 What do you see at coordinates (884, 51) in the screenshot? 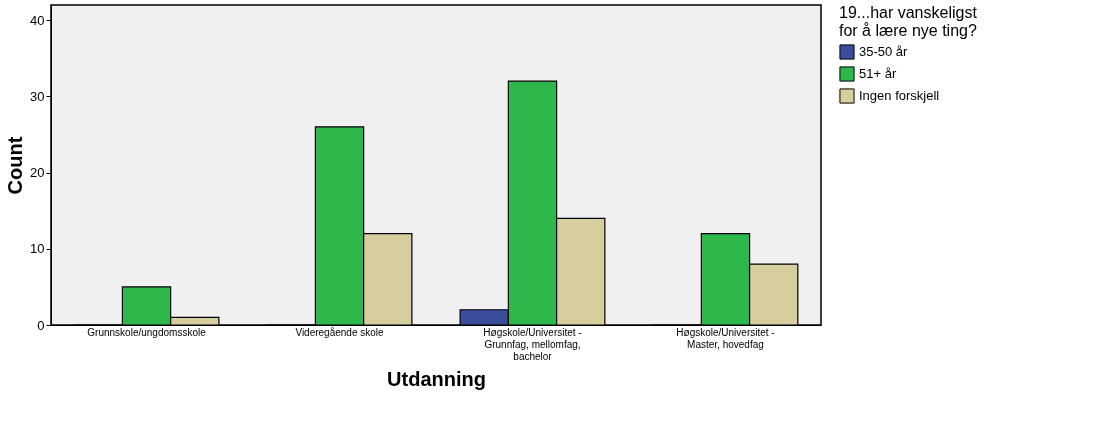
I see `legend-label: 35-50 år` at bounding box center [884, 51].